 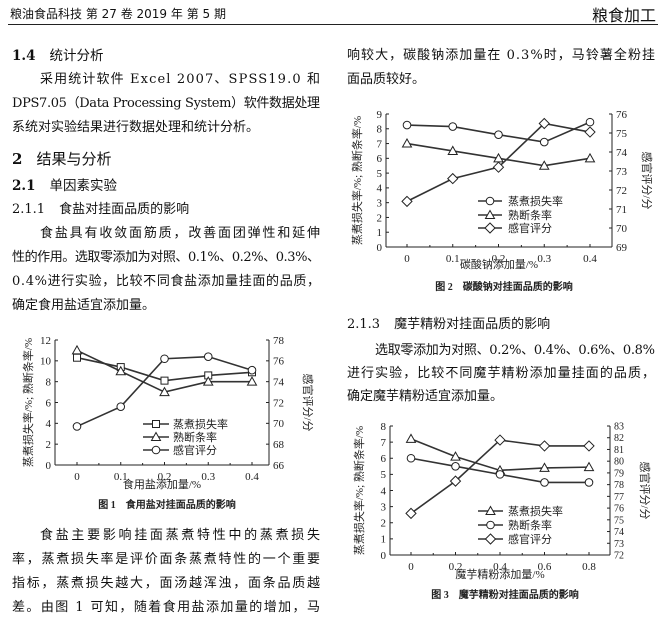 I want to click on header-rule, so click(x=333, y=24).